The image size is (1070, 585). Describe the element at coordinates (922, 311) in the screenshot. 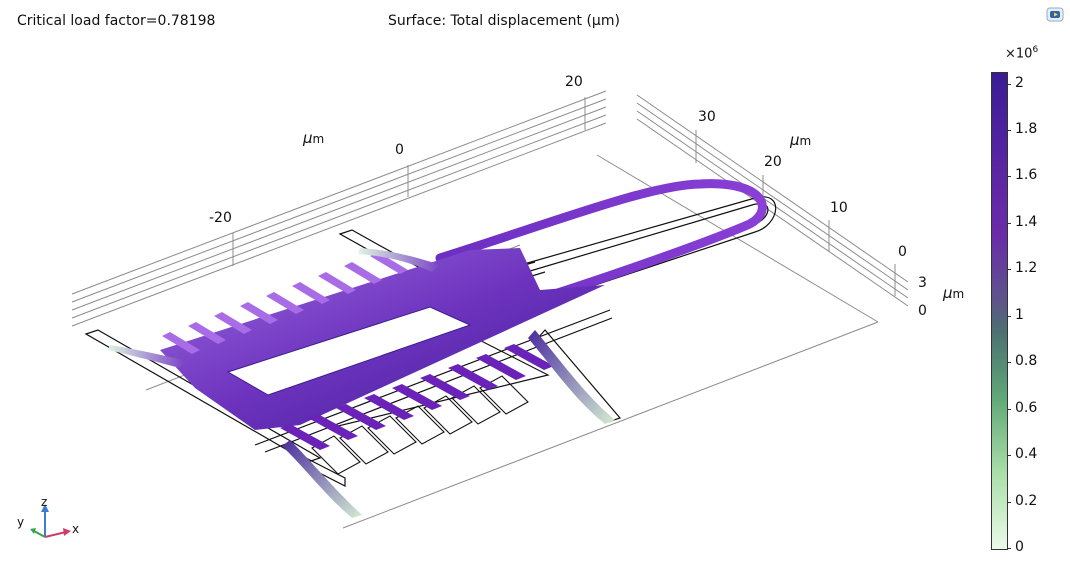

I see `z-tick-label: 0` at that location.